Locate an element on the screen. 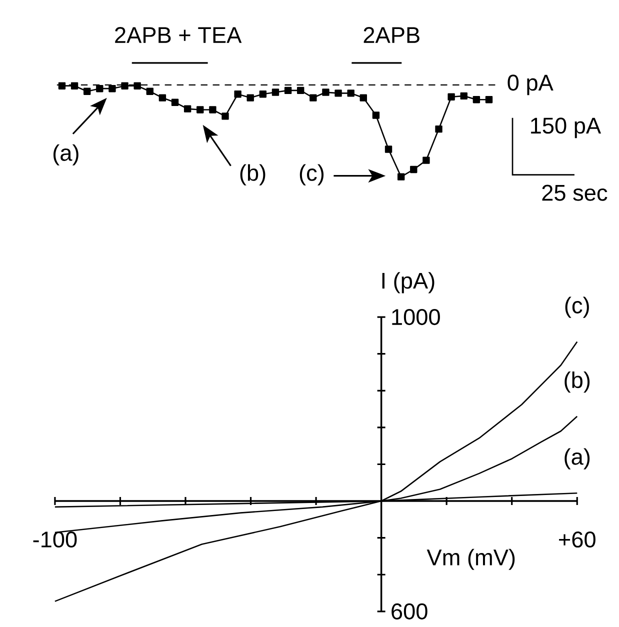 The image size is (619, 627). annotation: (b) is located at coordinates (252, 175).